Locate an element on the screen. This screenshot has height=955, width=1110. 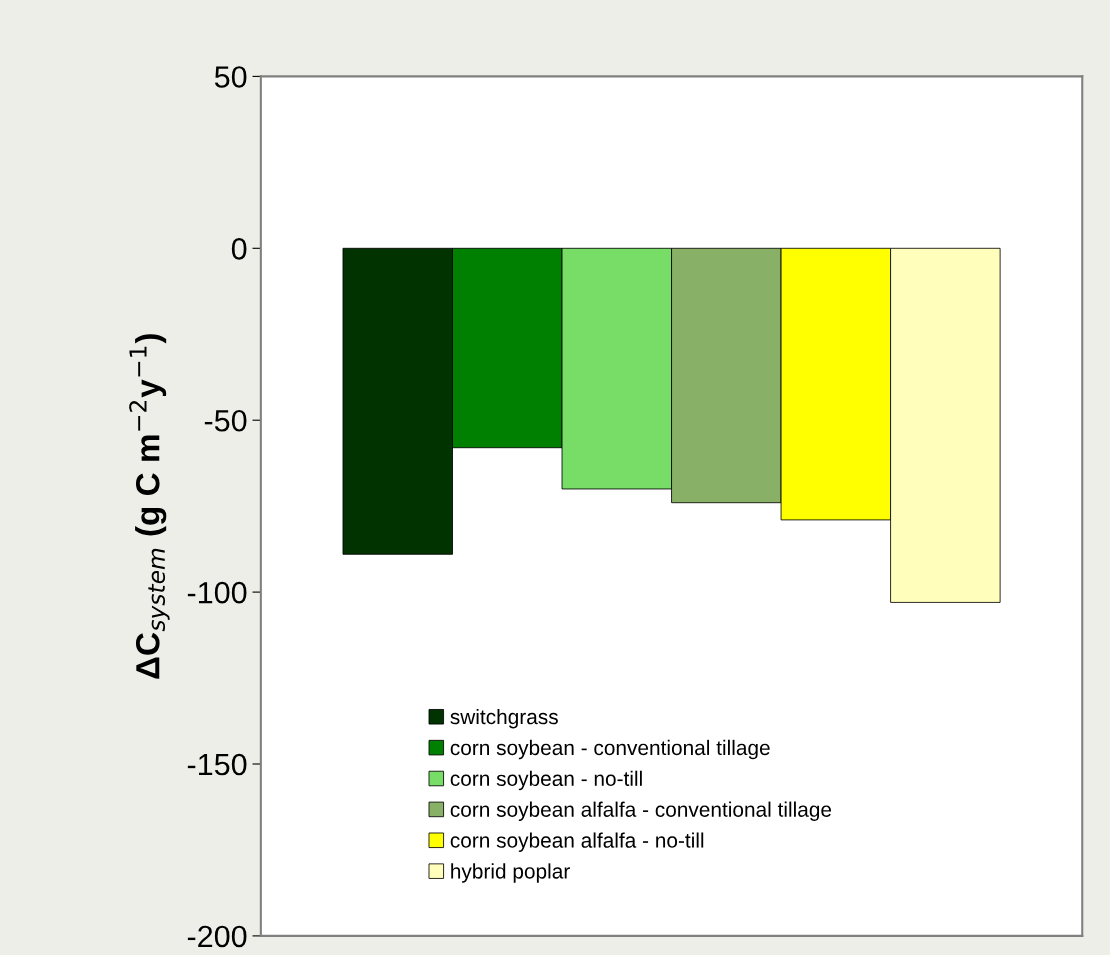
legend-label: hybrid poplar is located at coordinates (510, 873).